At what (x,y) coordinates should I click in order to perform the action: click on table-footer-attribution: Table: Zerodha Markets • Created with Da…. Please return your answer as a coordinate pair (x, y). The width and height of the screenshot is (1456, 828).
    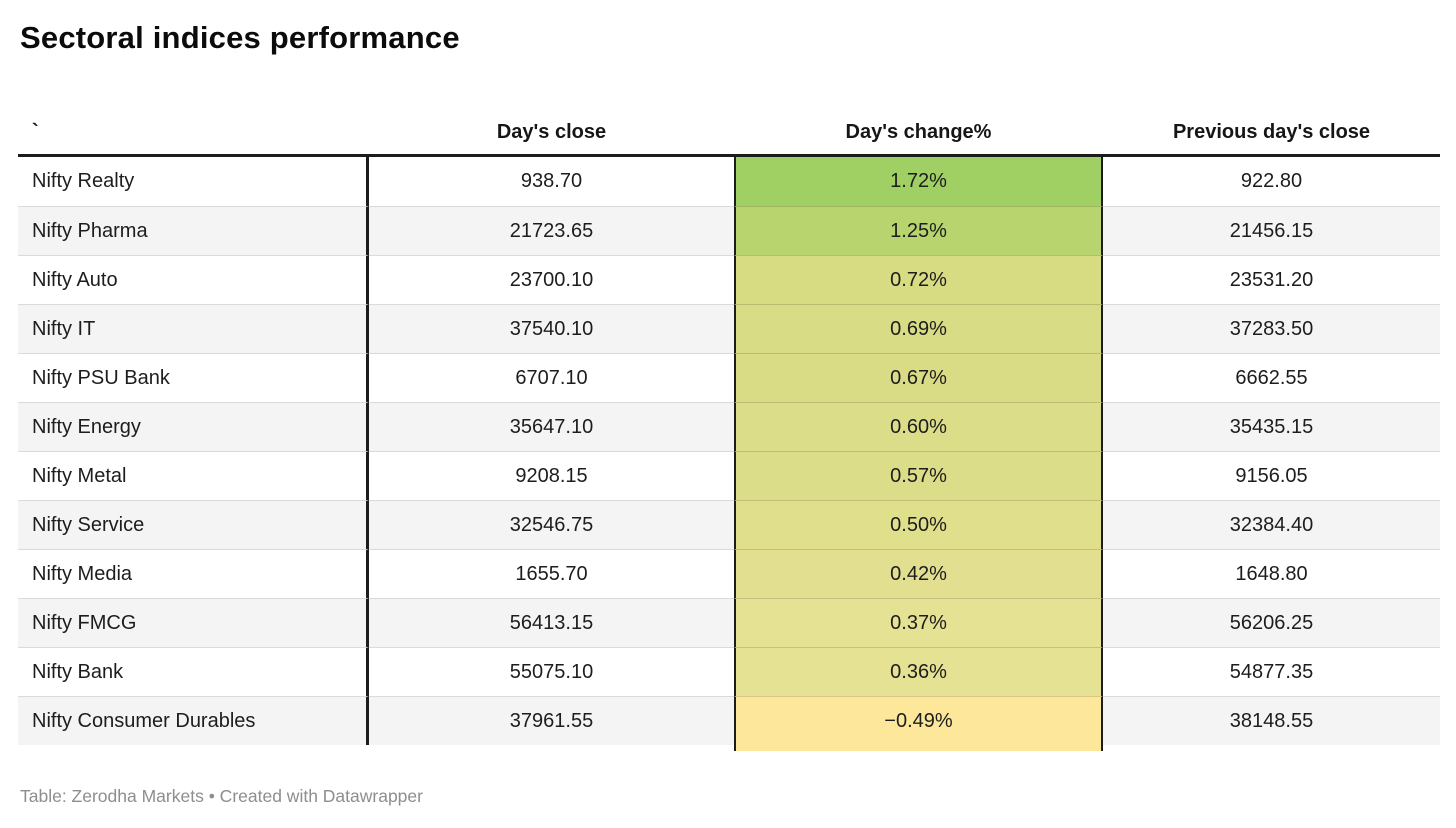
    Looking at the image, I should click on (221, 796).